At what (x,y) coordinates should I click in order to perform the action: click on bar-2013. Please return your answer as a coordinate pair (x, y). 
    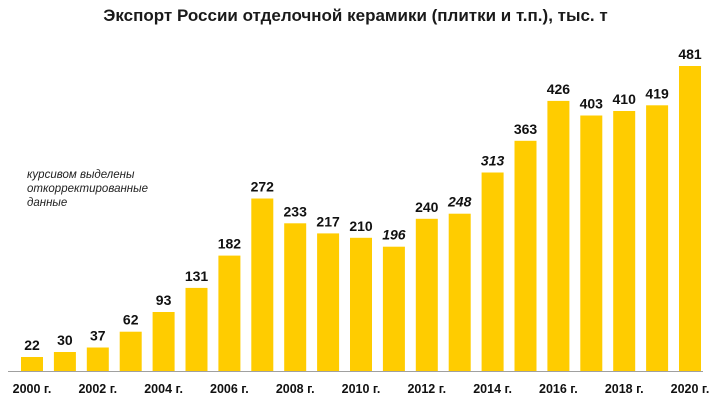
    Looking at the image, I should click on (459, 292).